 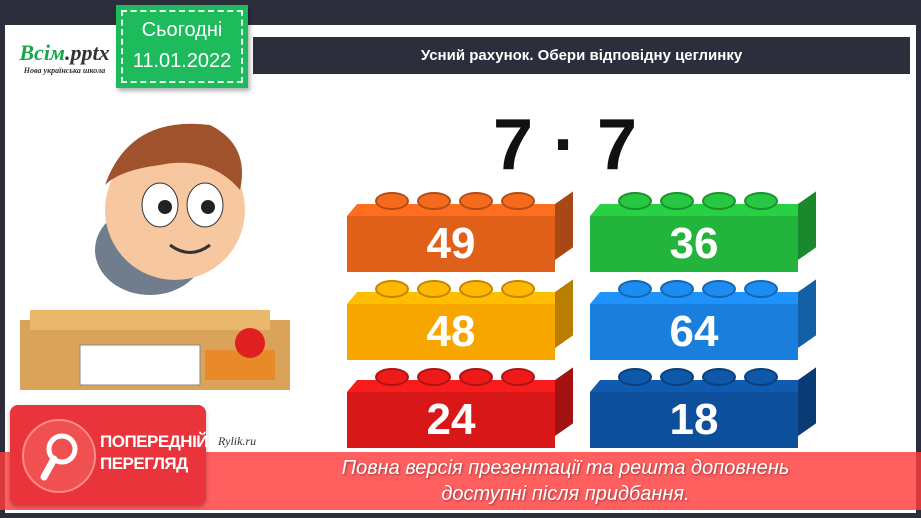 What do you see at coordinates (109, 455) in the screenshot?
I see `preview-button: ПОПЕРЕДНІЙ ПЕРЕГЛЯД` at bounding box center [109, 455].